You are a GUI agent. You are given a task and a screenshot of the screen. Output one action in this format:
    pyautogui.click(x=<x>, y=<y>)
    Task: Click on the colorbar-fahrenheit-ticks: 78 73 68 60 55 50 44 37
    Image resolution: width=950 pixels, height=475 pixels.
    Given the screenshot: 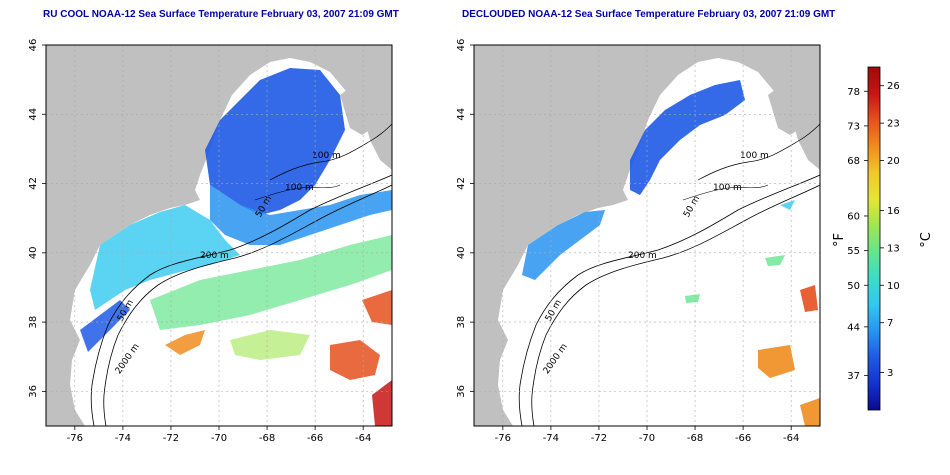 What is the action you would take?
    pyautogui.click(x=857, y=234)
    